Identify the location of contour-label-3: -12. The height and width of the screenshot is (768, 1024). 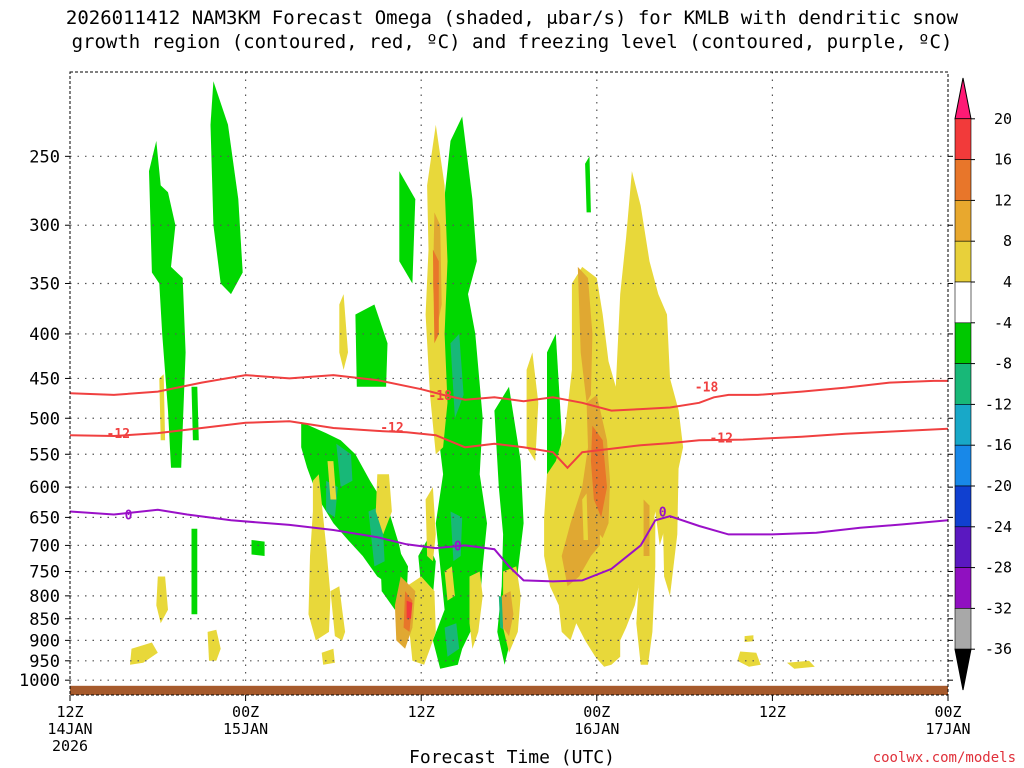
(391, 428).